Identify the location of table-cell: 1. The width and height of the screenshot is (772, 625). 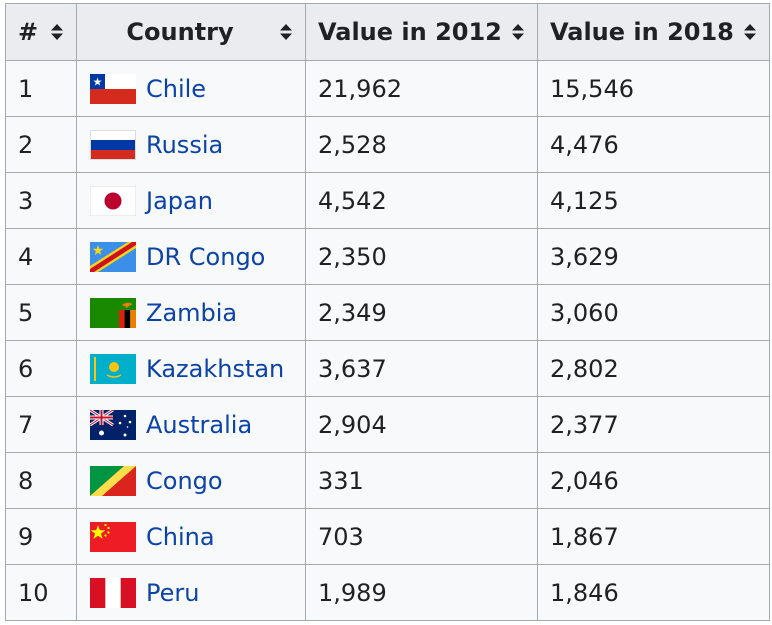
(41, 88).